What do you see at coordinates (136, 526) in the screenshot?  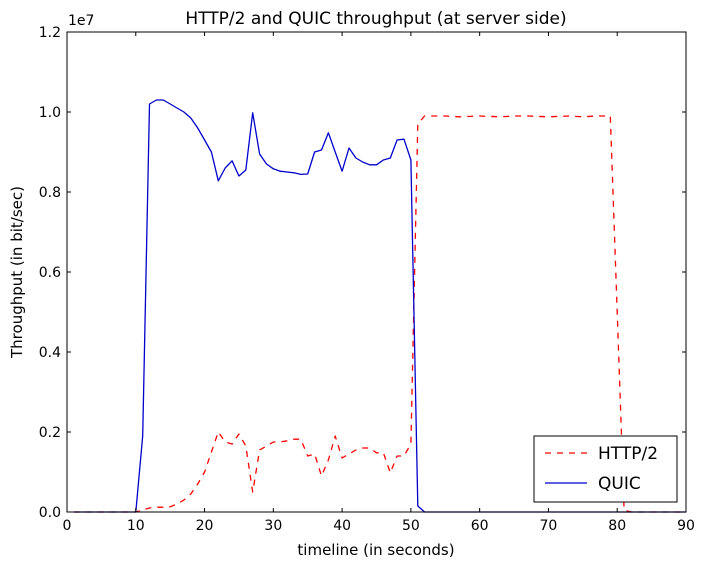 I see `x-tick-label: 10` at bounding box center [136, 526].